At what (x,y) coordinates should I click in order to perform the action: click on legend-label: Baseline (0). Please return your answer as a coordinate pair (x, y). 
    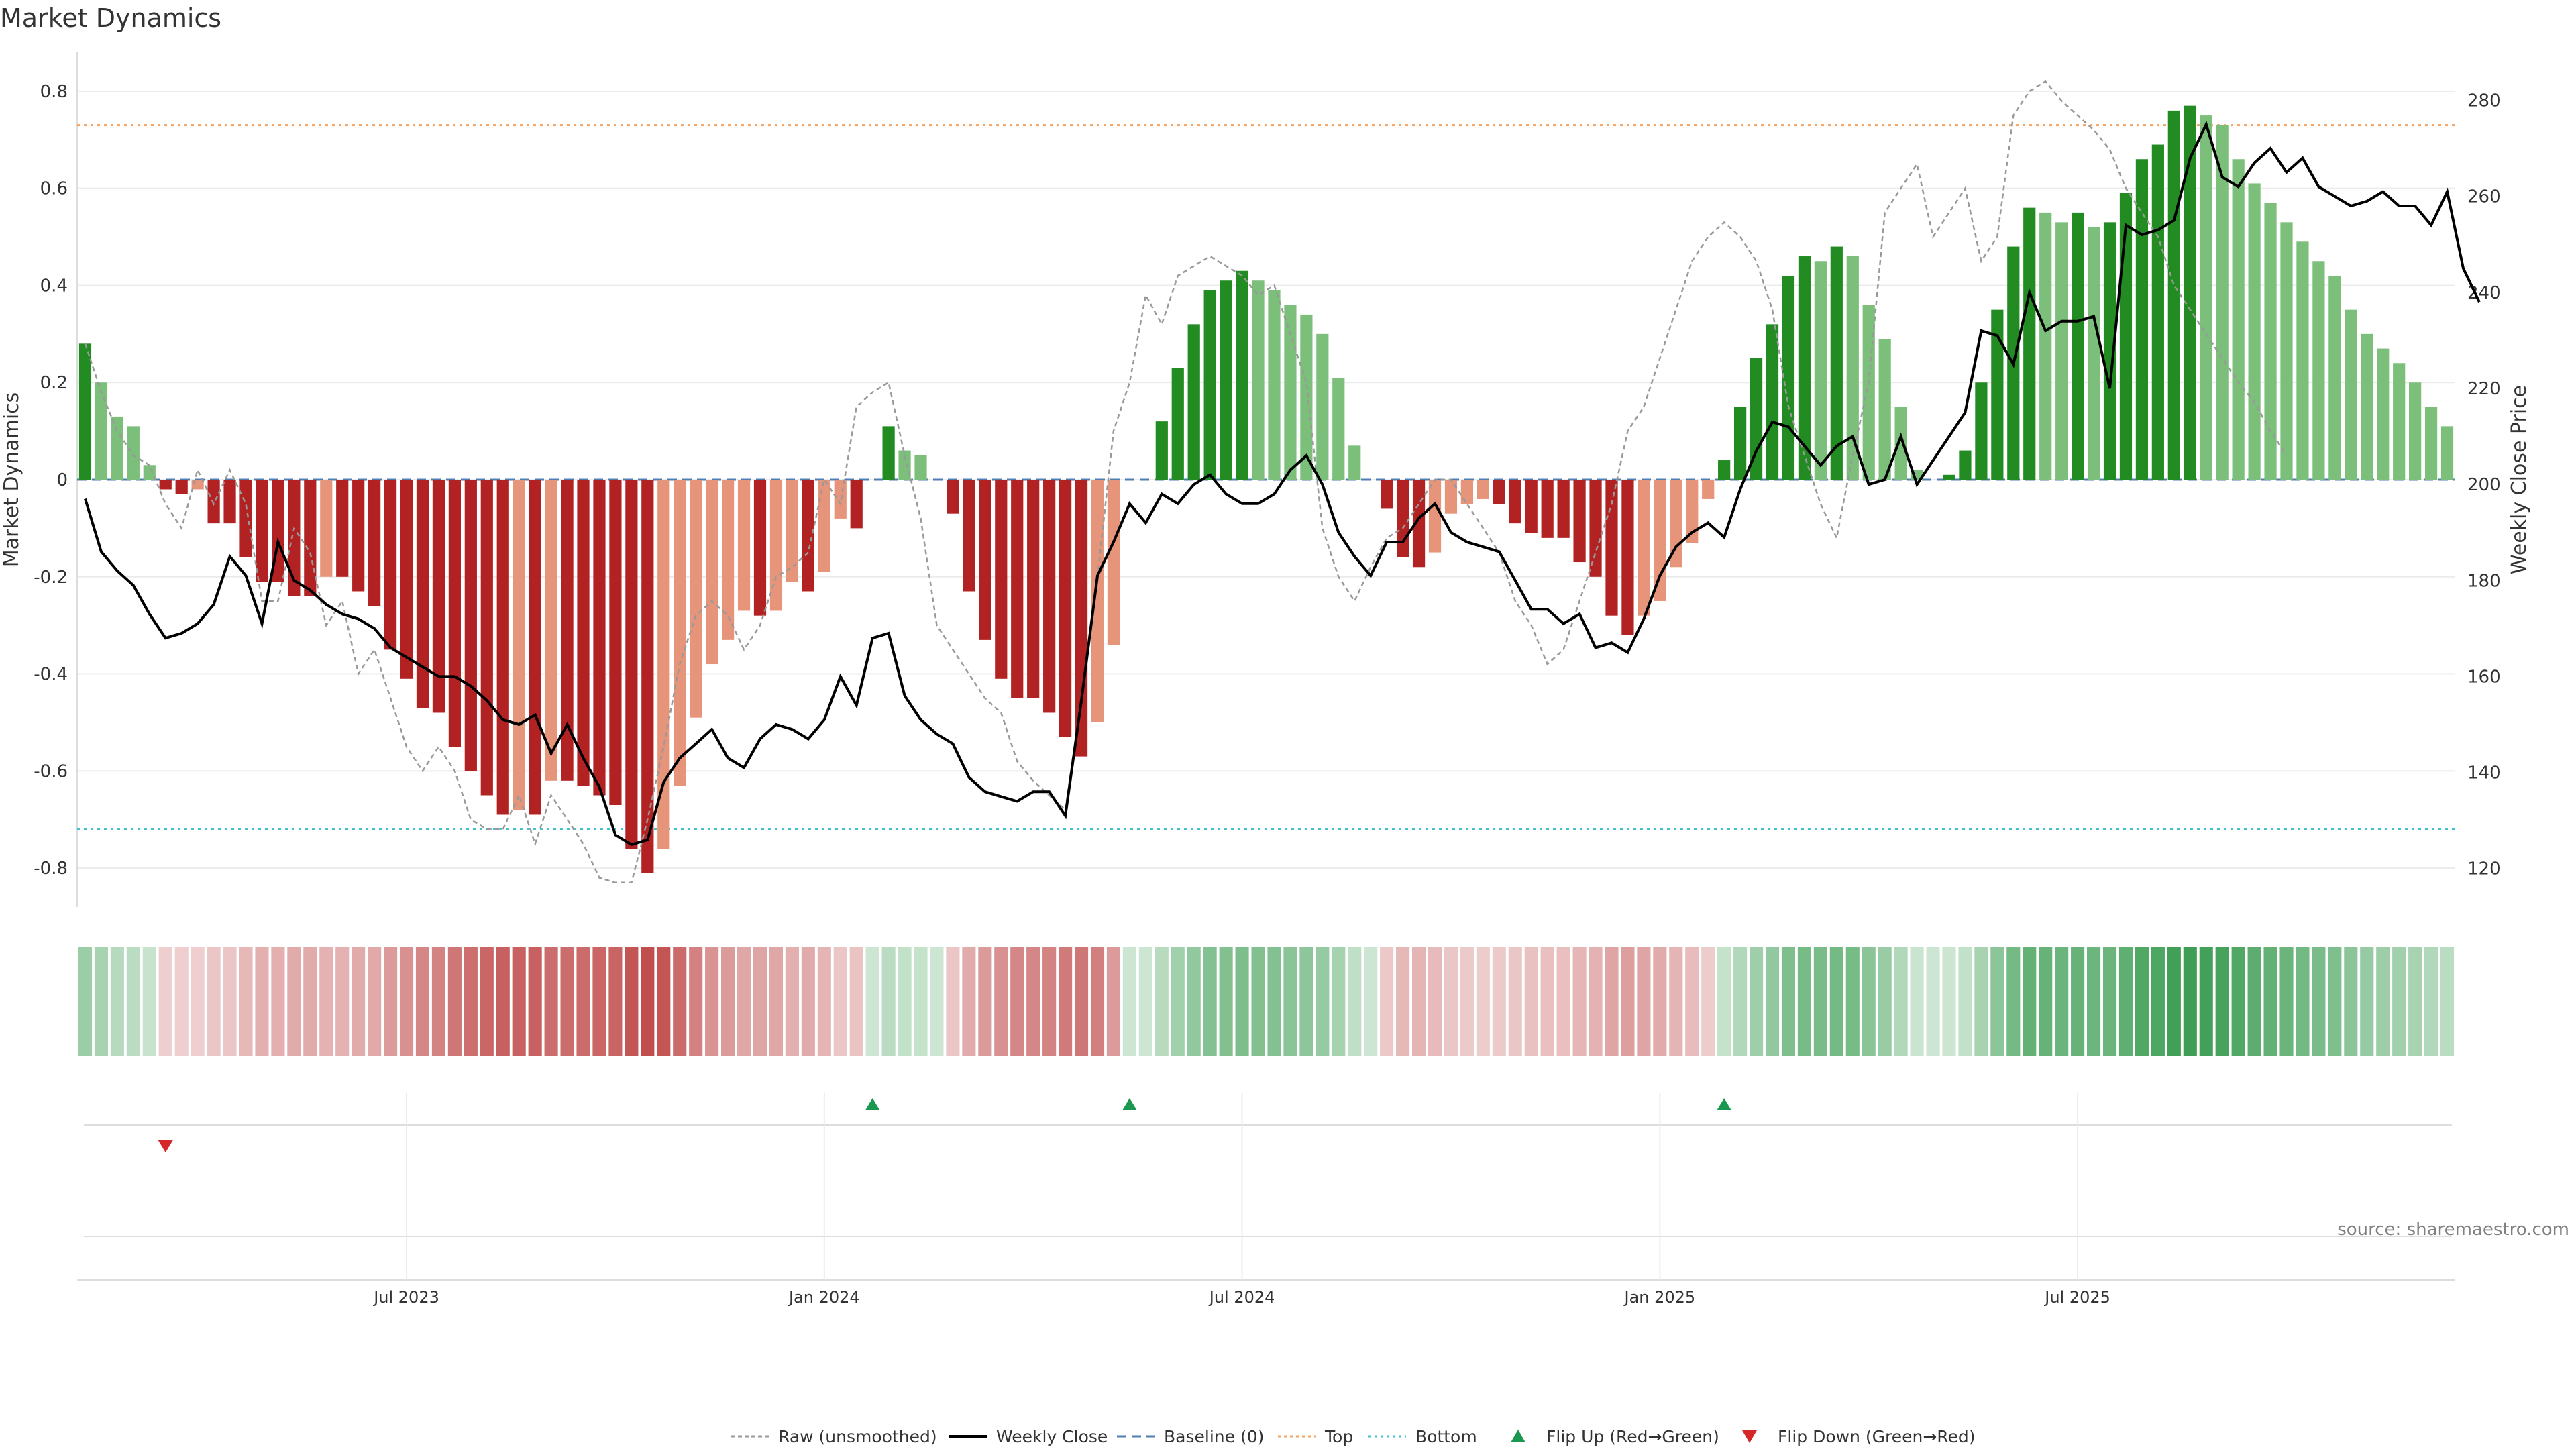
    Looking at the image, I should click on (1214, 1436).